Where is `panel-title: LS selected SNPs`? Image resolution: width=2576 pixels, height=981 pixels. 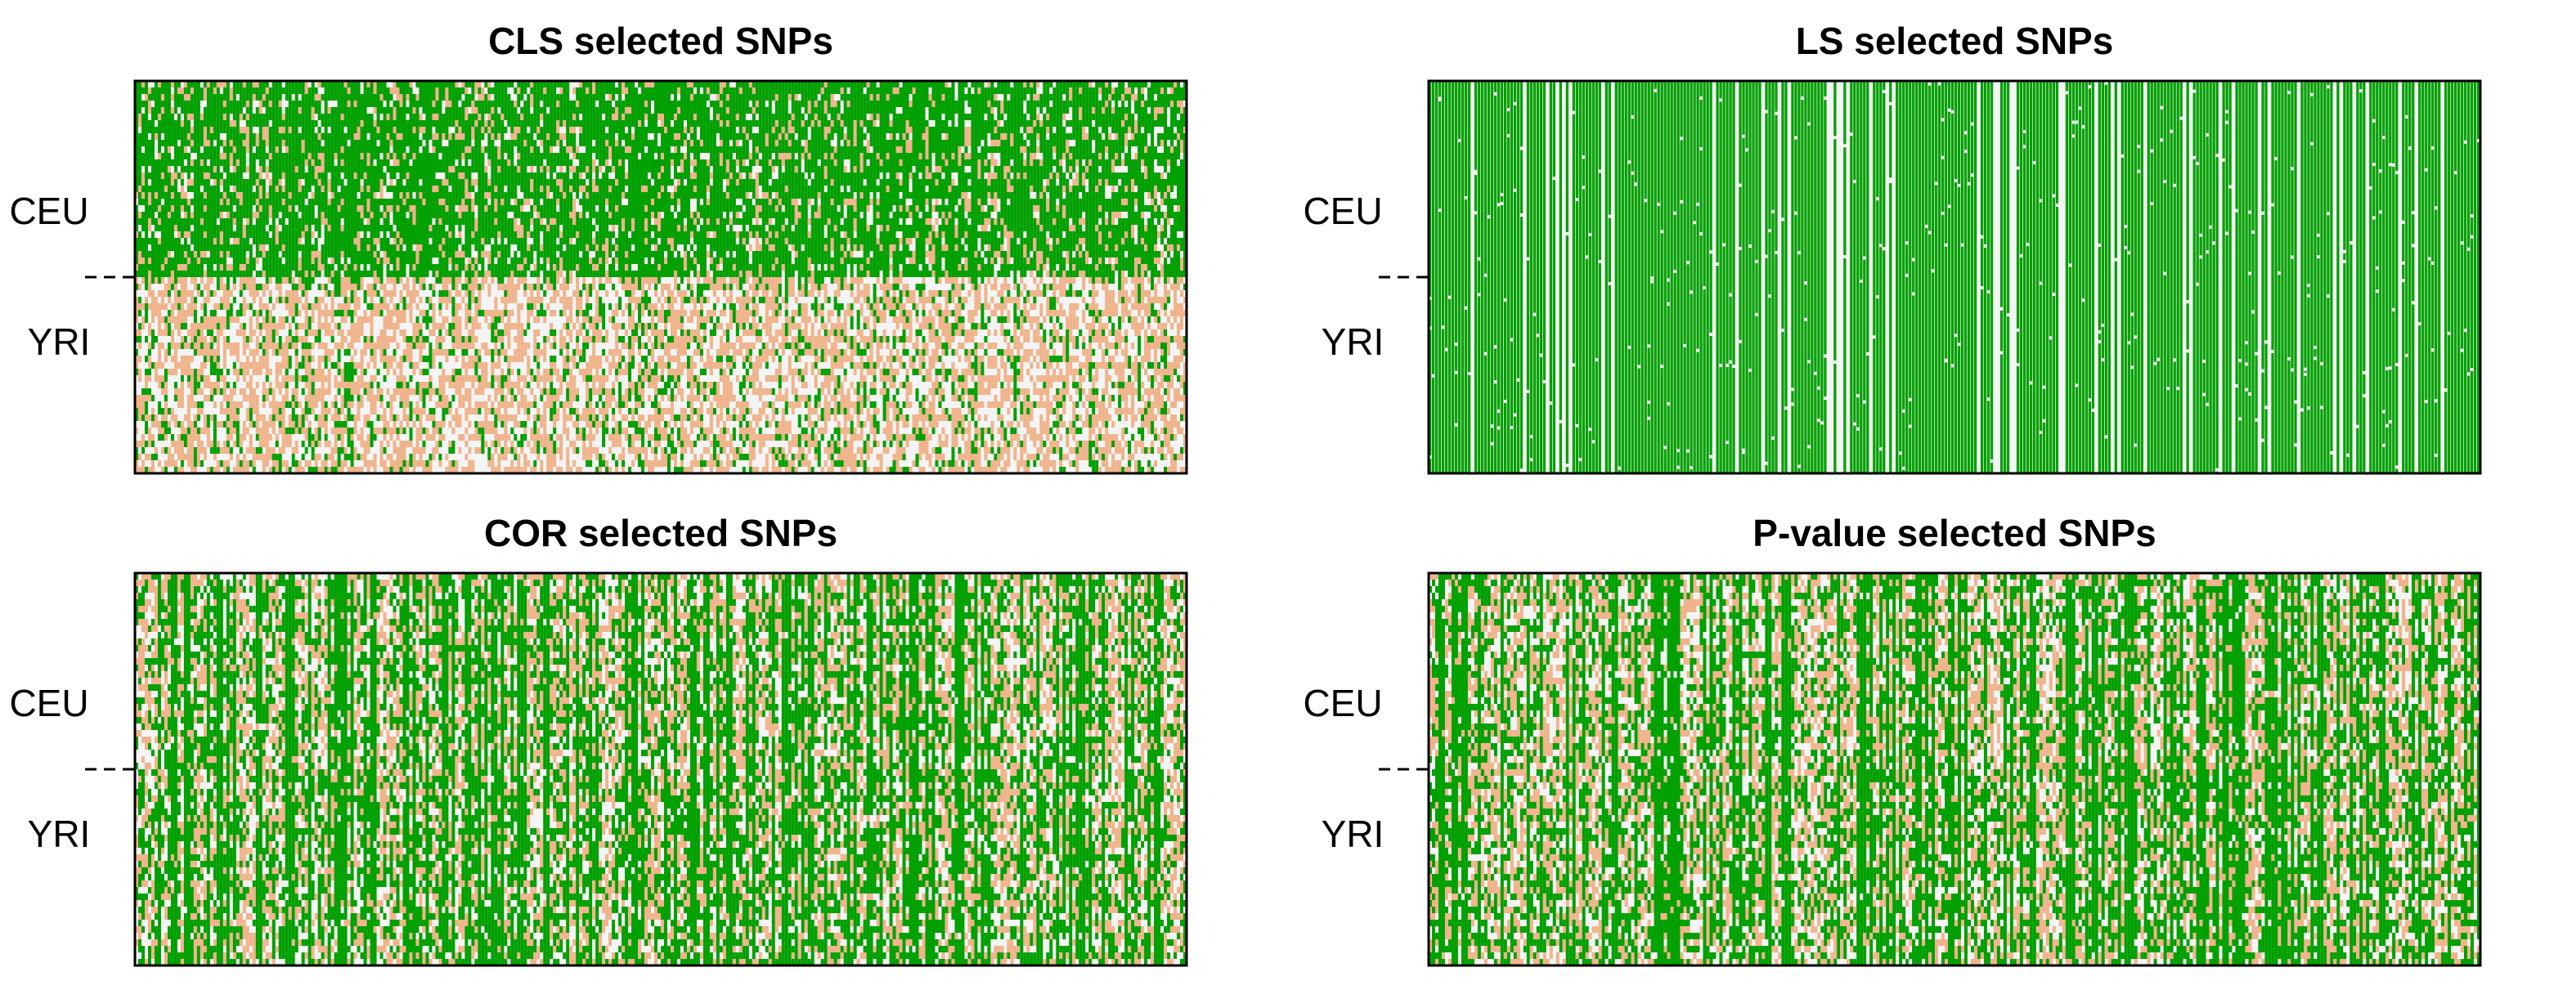
panel-title: LS selected SNPs is located at coordinates (1955, 41).